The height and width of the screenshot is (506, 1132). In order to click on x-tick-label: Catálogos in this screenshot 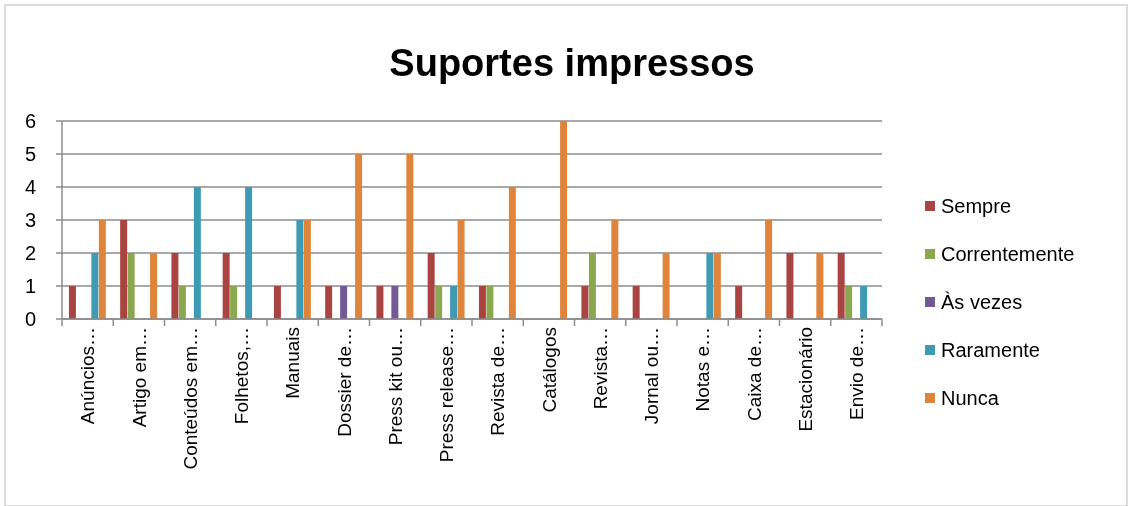, I will do `click(549, 370)`.